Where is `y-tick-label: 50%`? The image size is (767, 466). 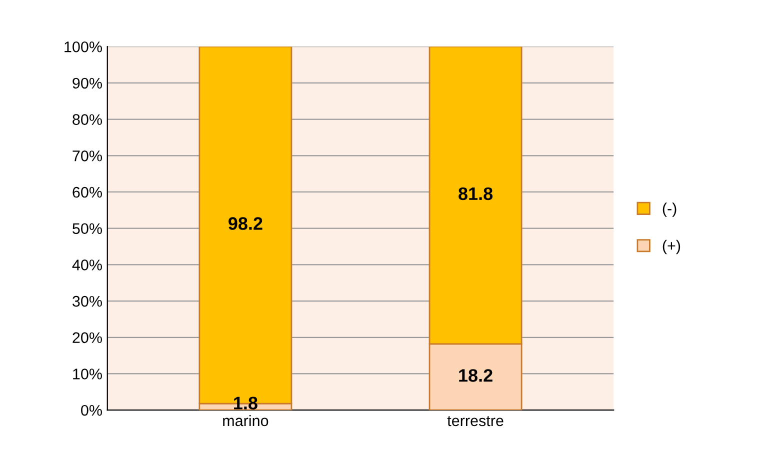 y-tick-label: 50% is located at coordinates (87, 228).